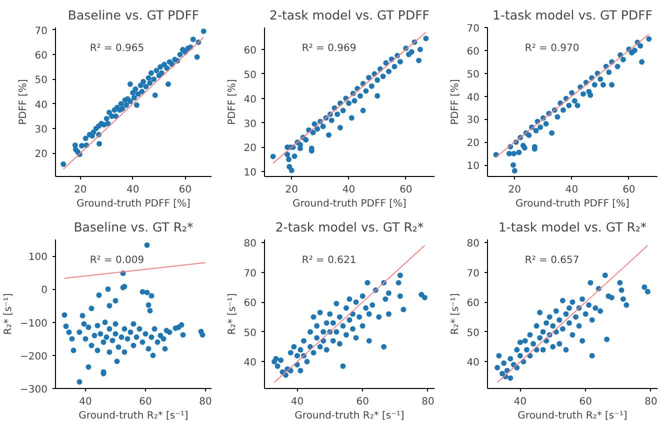  What do you see at coordinates (329, 260) in the screenshot?
I see `annotation: R² = 0.621` at bounding box center [329, 260].